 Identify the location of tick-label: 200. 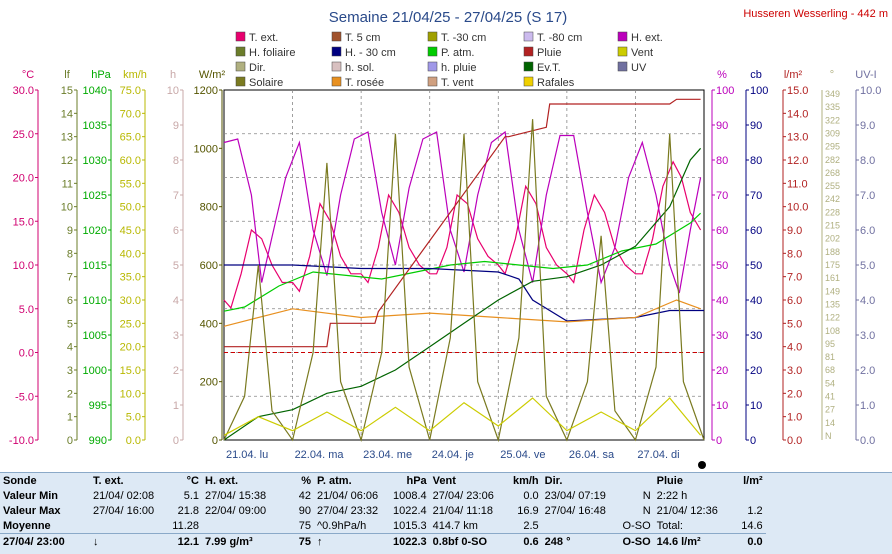
(209, 383).